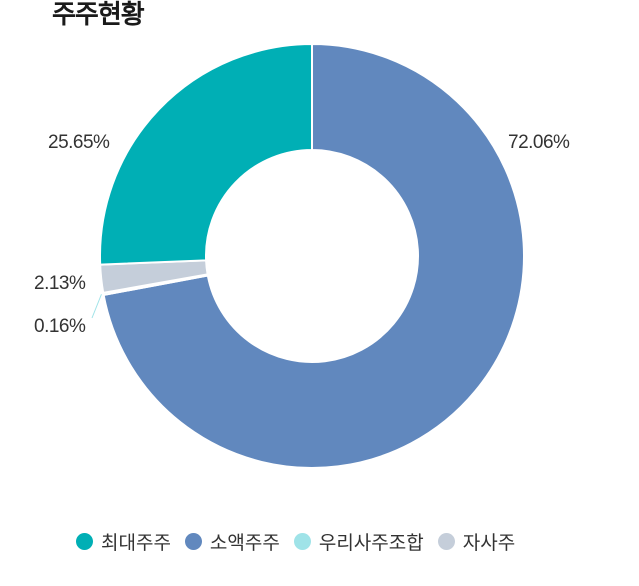 This screenshot has height=586, width=639. I want to click on data-label-3: 25.65%, so click(79, 142).